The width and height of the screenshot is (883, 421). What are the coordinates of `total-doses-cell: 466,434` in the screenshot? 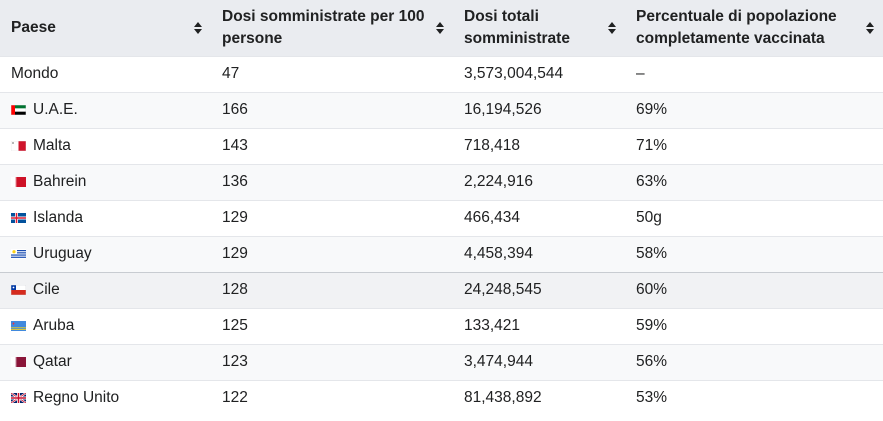 It's located at (492, 217).